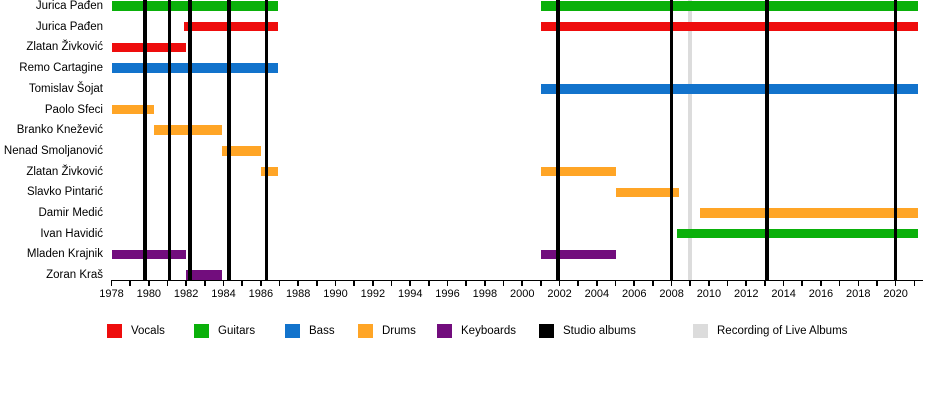 This screenshot has height=400, width=950. Describe the element at coordinates (201, 330) in the screenshot. I see `legend-swatch-guitars` at that location.